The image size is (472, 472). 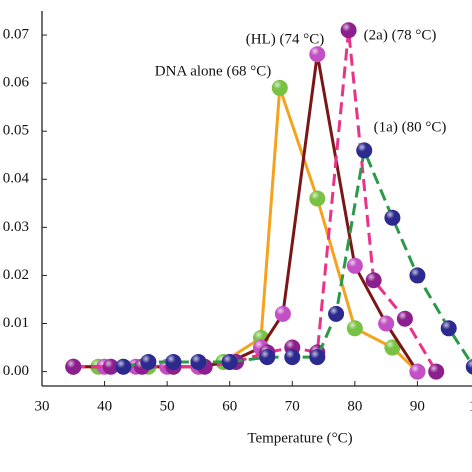 What do you see at coordinates (16, 131) in the screenshot?
I see `y-tick-label: 0.05` at bounding box center [16, 131].